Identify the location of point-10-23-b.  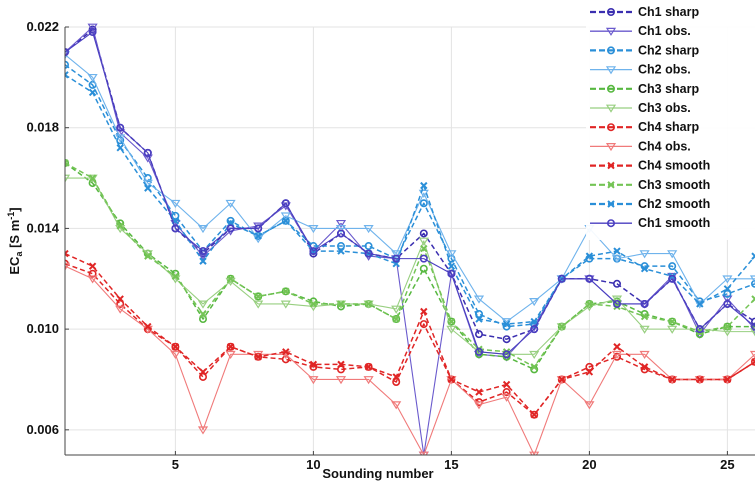
(700, 304).